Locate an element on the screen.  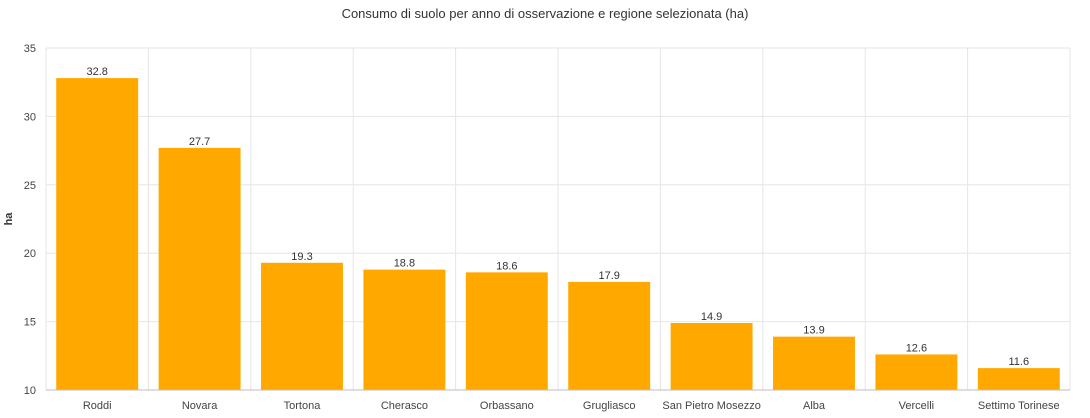
y-axis-label: ha is located at coordinates (9, 219).